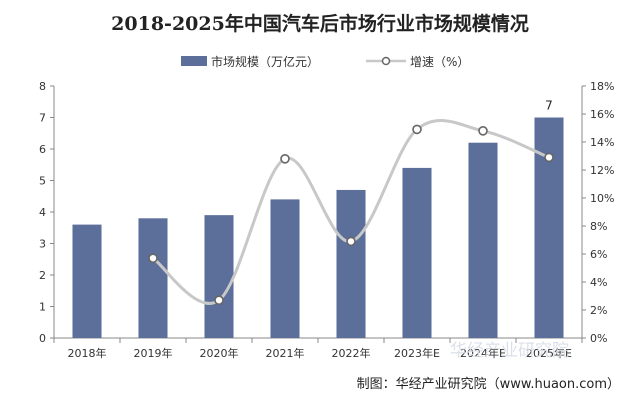  I want to click on y-left-tick-label: 6, so click(42, 149).